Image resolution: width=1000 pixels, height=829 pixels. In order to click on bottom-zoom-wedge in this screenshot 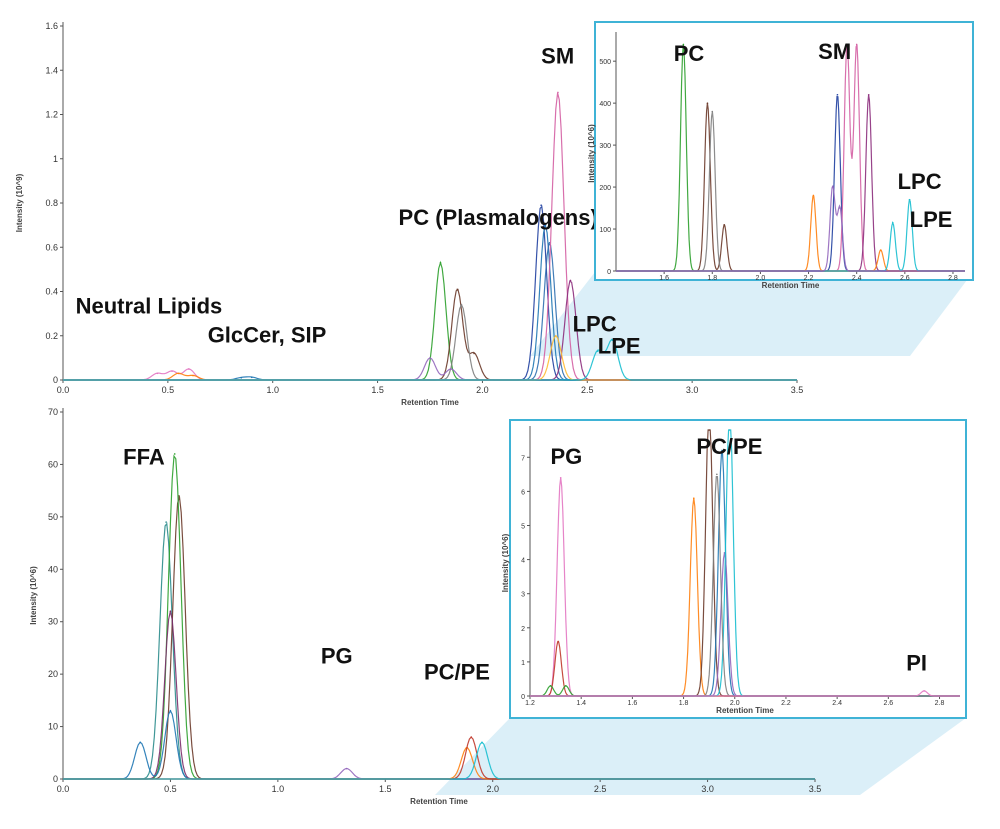, I will do `click(700, 756)`.